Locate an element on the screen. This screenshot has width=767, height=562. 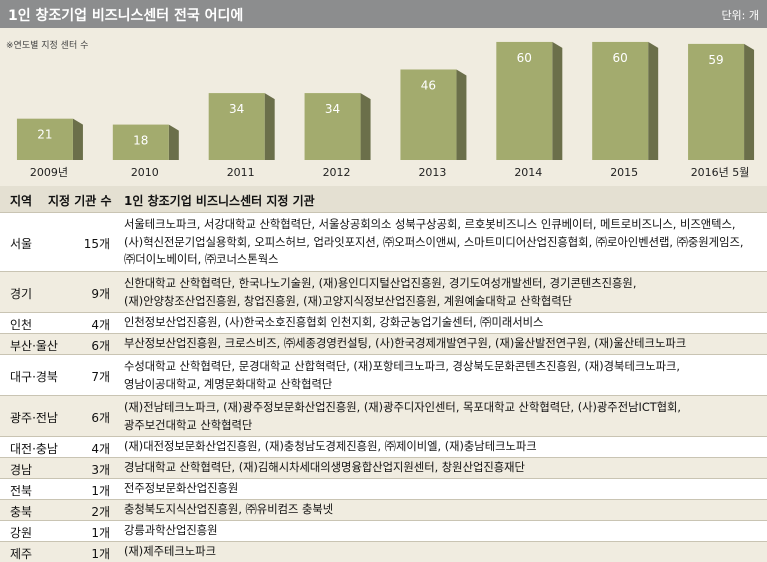
institution-line: 광주보건대학교 산학협력단 is located at coordinates (188, 425).